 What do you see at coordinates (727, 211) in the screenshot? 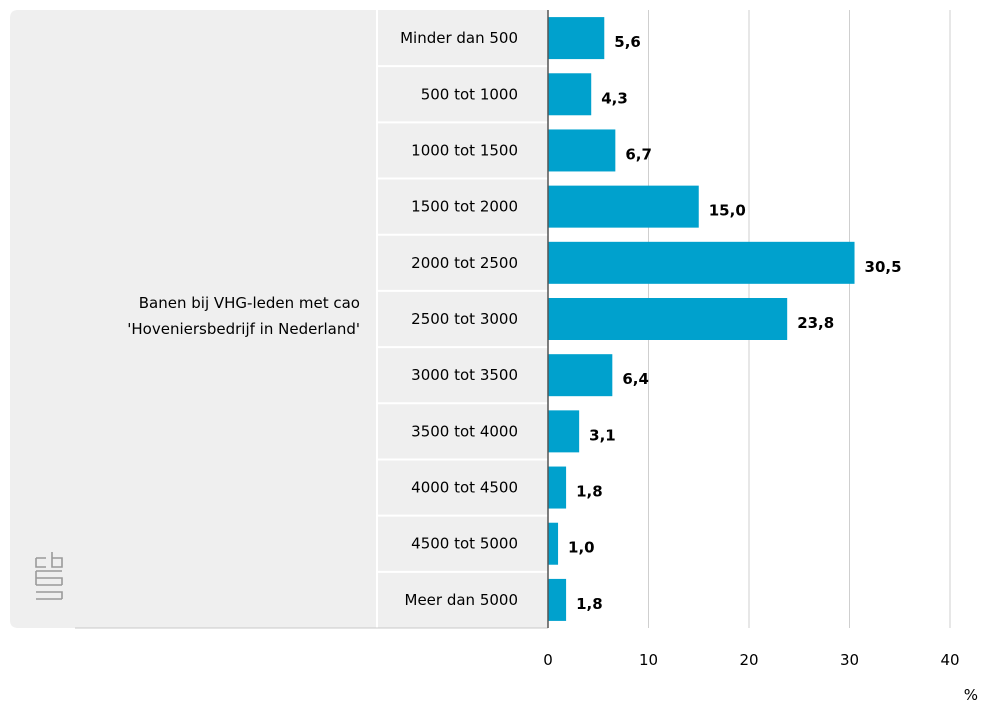
I see `value-label: 15,0` at bounding box center [727, 211].